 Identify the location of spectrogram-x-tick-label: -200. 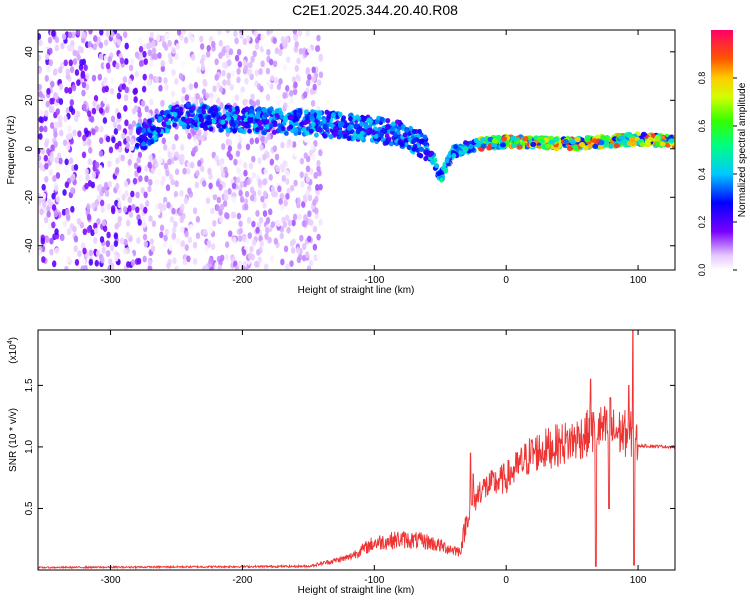
(242, 280).